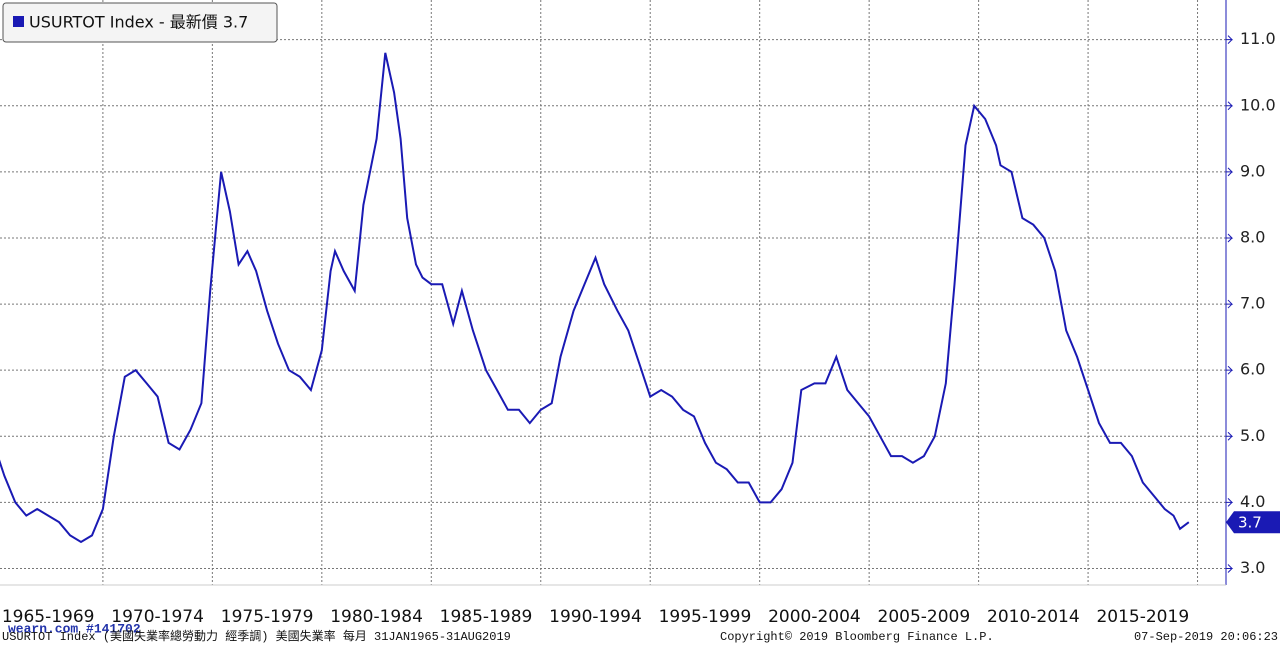 This screenshot has height=646, width=1280. What do you see at coordinates (1252, 435) in the screenshot?
I see `y-tick-label: 5.0` at bounding box center [1252, 435].